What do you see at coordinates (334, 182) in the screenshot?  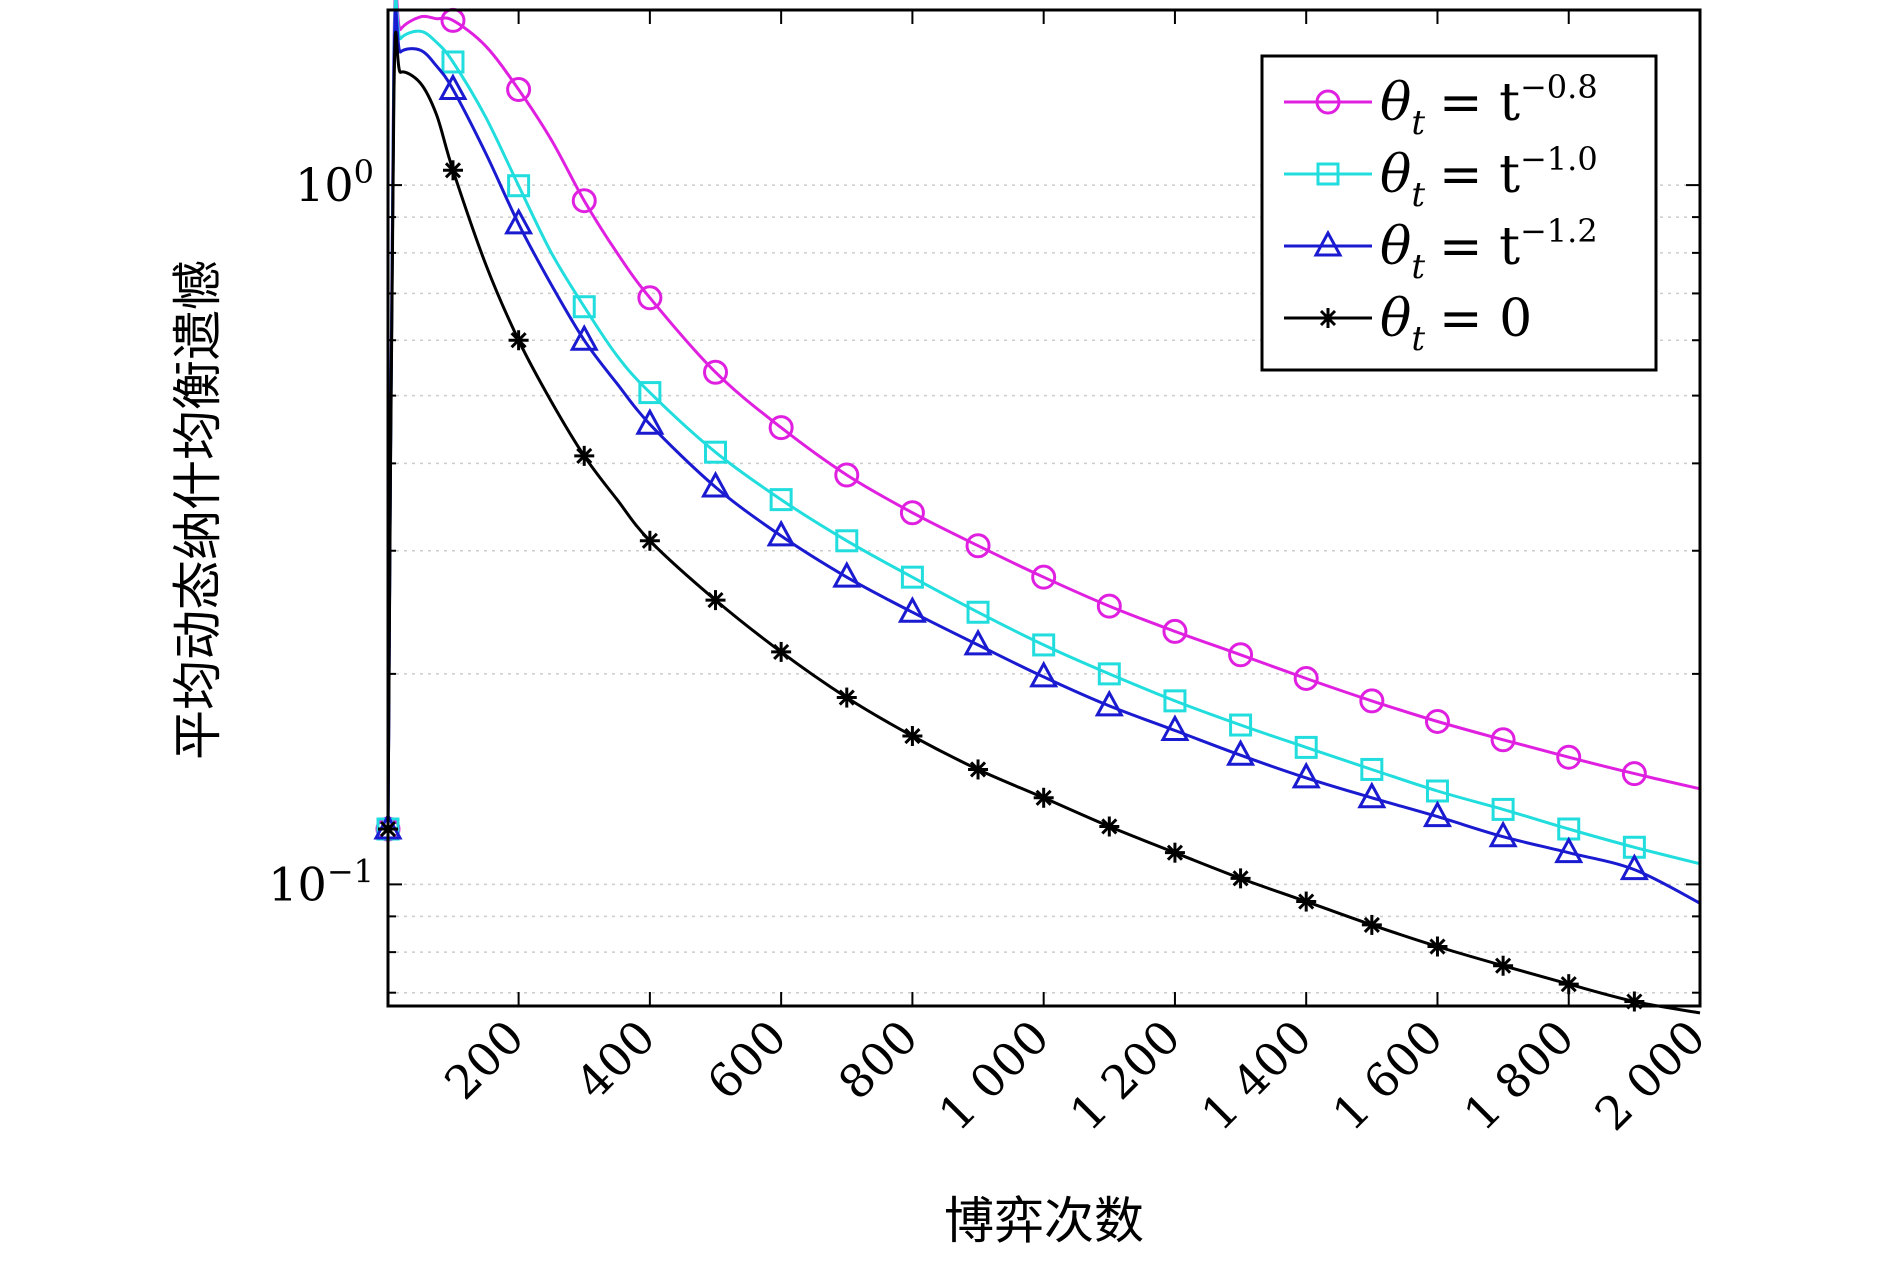 I see `y-tick-label: 100` at bounding box center [334, 182].